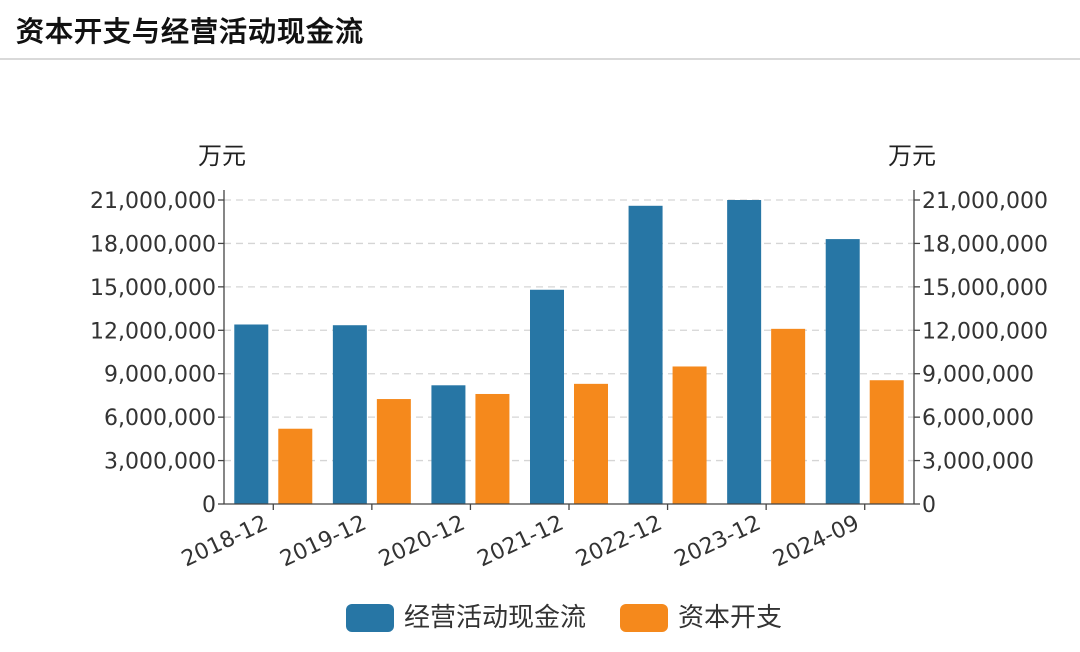  What do you see at coordinates (816, 542) in the screenshot?
I see `x-tick-label: 2024-09` at bounding box center [816, 542].